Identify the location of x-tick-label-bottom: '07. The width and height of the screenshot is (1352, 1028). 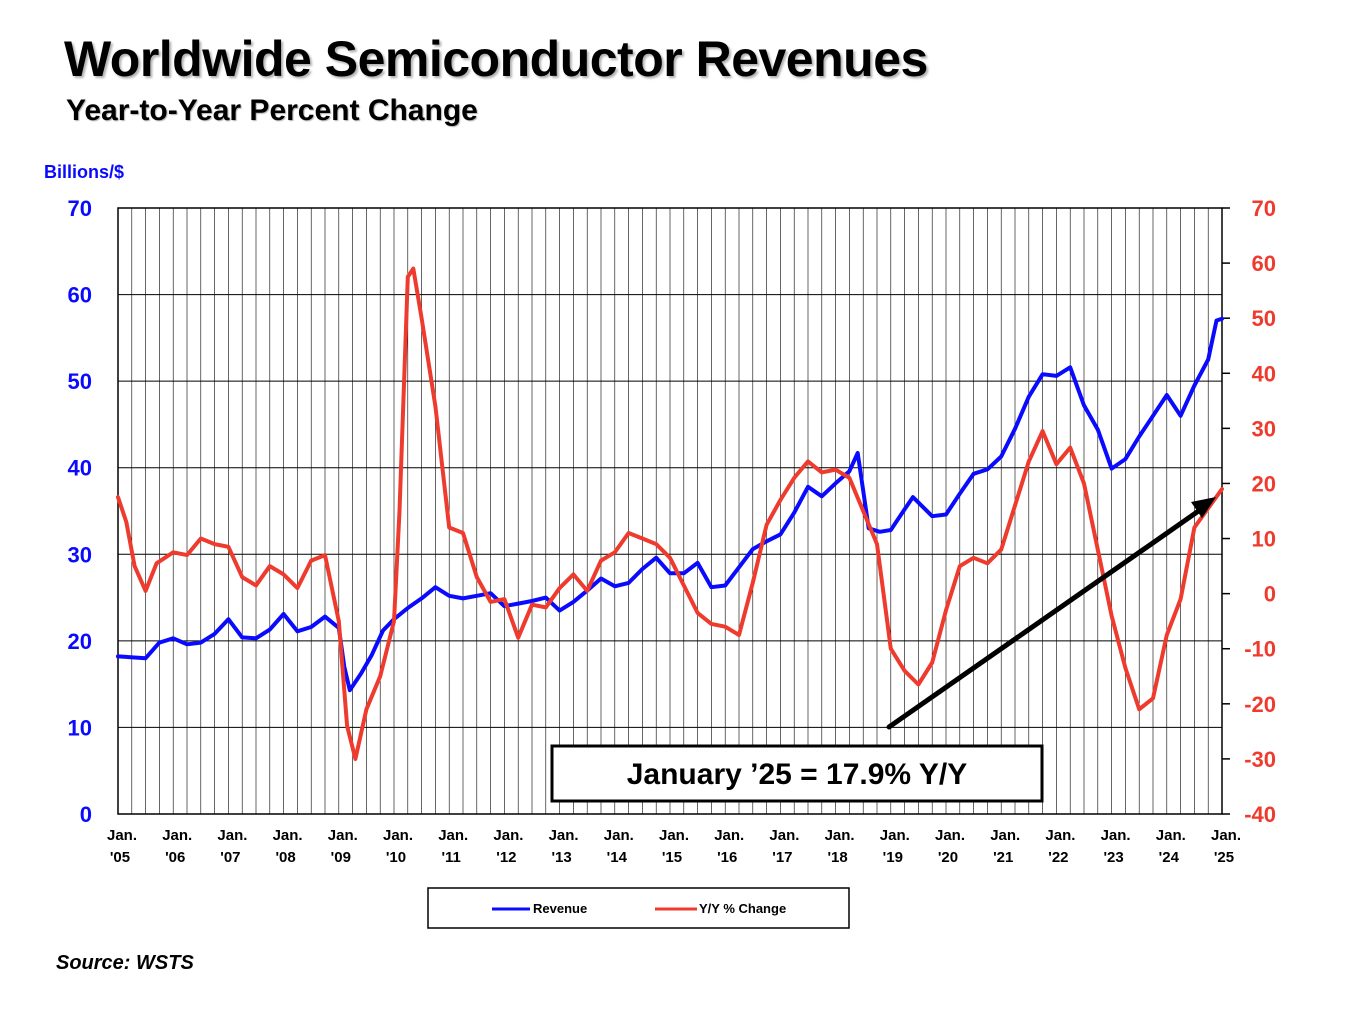
(230, 857).